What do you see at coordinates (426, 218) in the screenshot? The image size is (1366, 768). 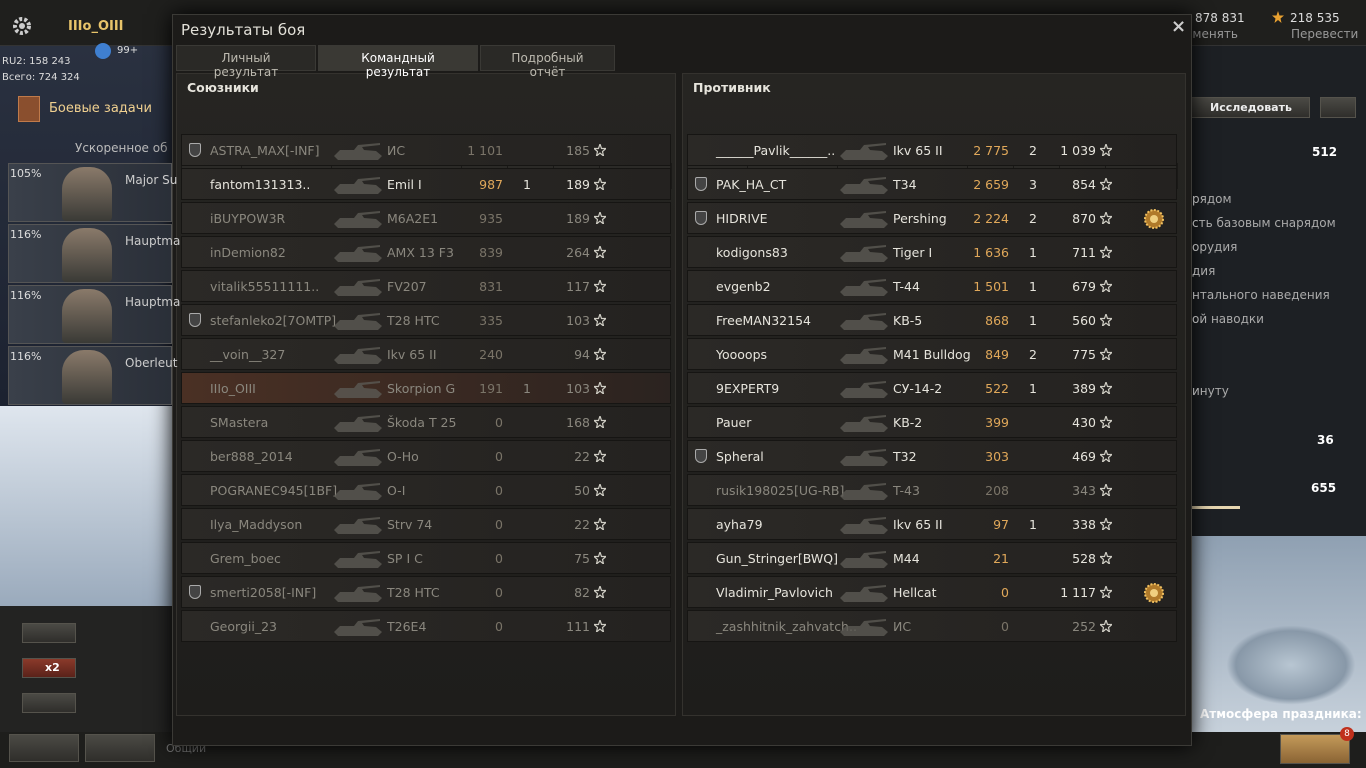 I see `player-row: iBUYPOW3R M6A2E1 935 189` at bounding box center [426, 218].